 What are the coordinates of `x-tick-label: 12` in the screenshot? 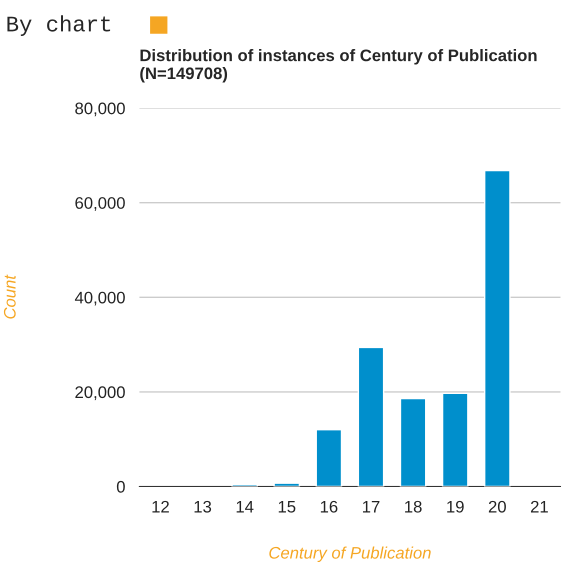 It's located at (160, 506).